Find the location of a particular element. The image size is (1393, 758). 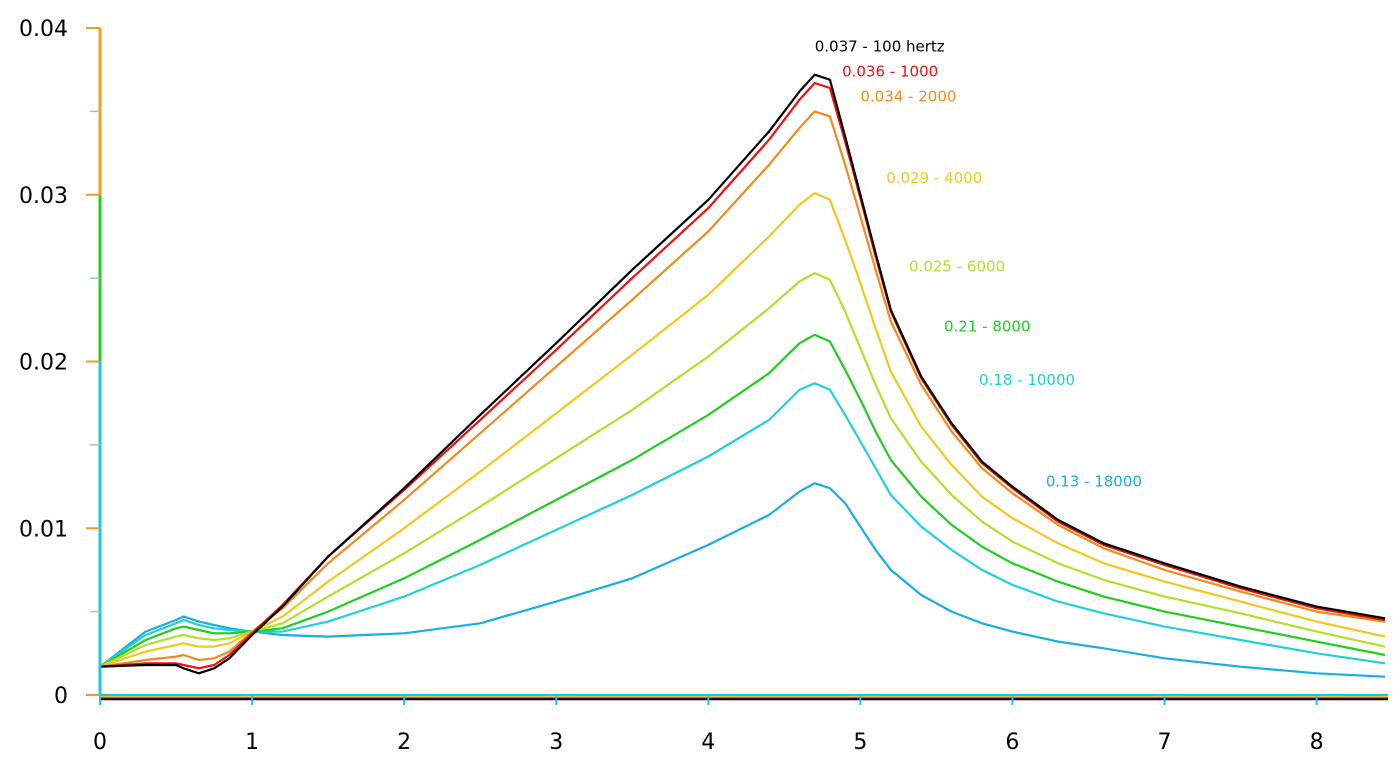

baseline-group is located at coordinates (744, 697).